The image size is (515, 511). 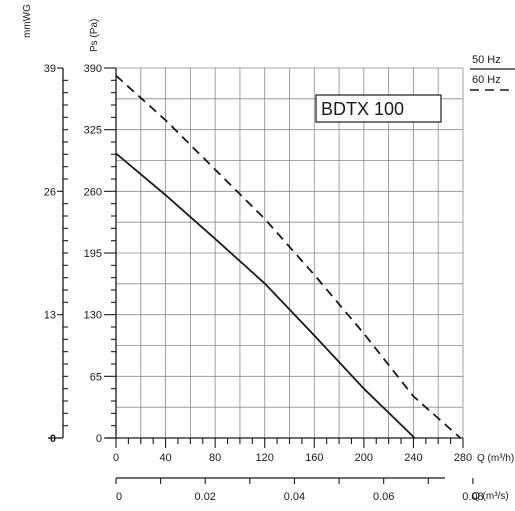 What do you see at coordinates (50, 69) in the screenshot?
I see `y2-tick-label: 39` at bounding box center [50, 69].